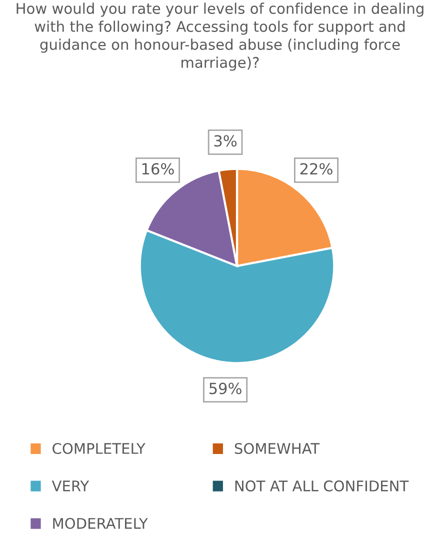 The image size is (440, 537). I want to click on legend-label: SOMEWHAT, so click(277, 448).